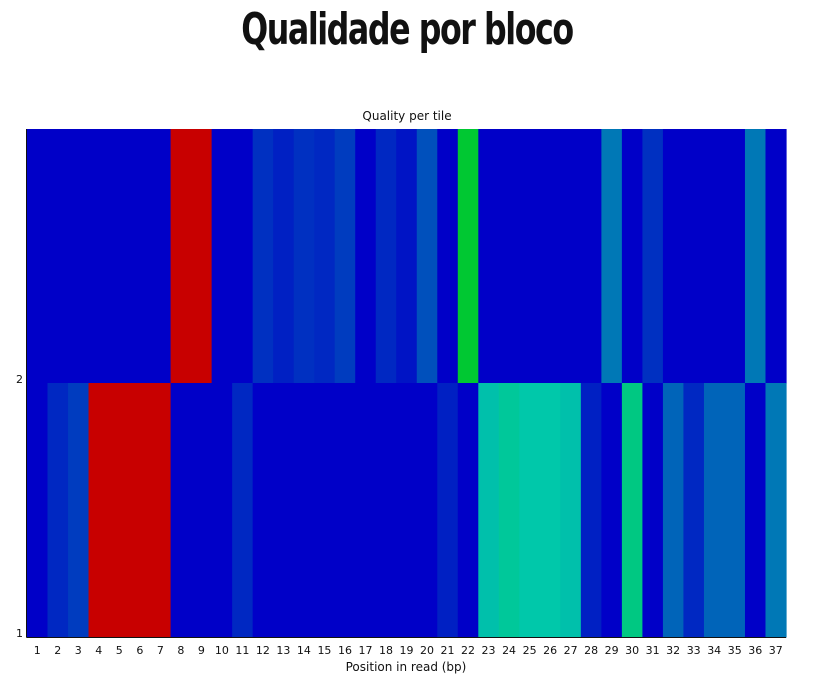 The width and height of the screenshot is (814, 691). I want to click on x-tick-label: 36, so click(755, 650).